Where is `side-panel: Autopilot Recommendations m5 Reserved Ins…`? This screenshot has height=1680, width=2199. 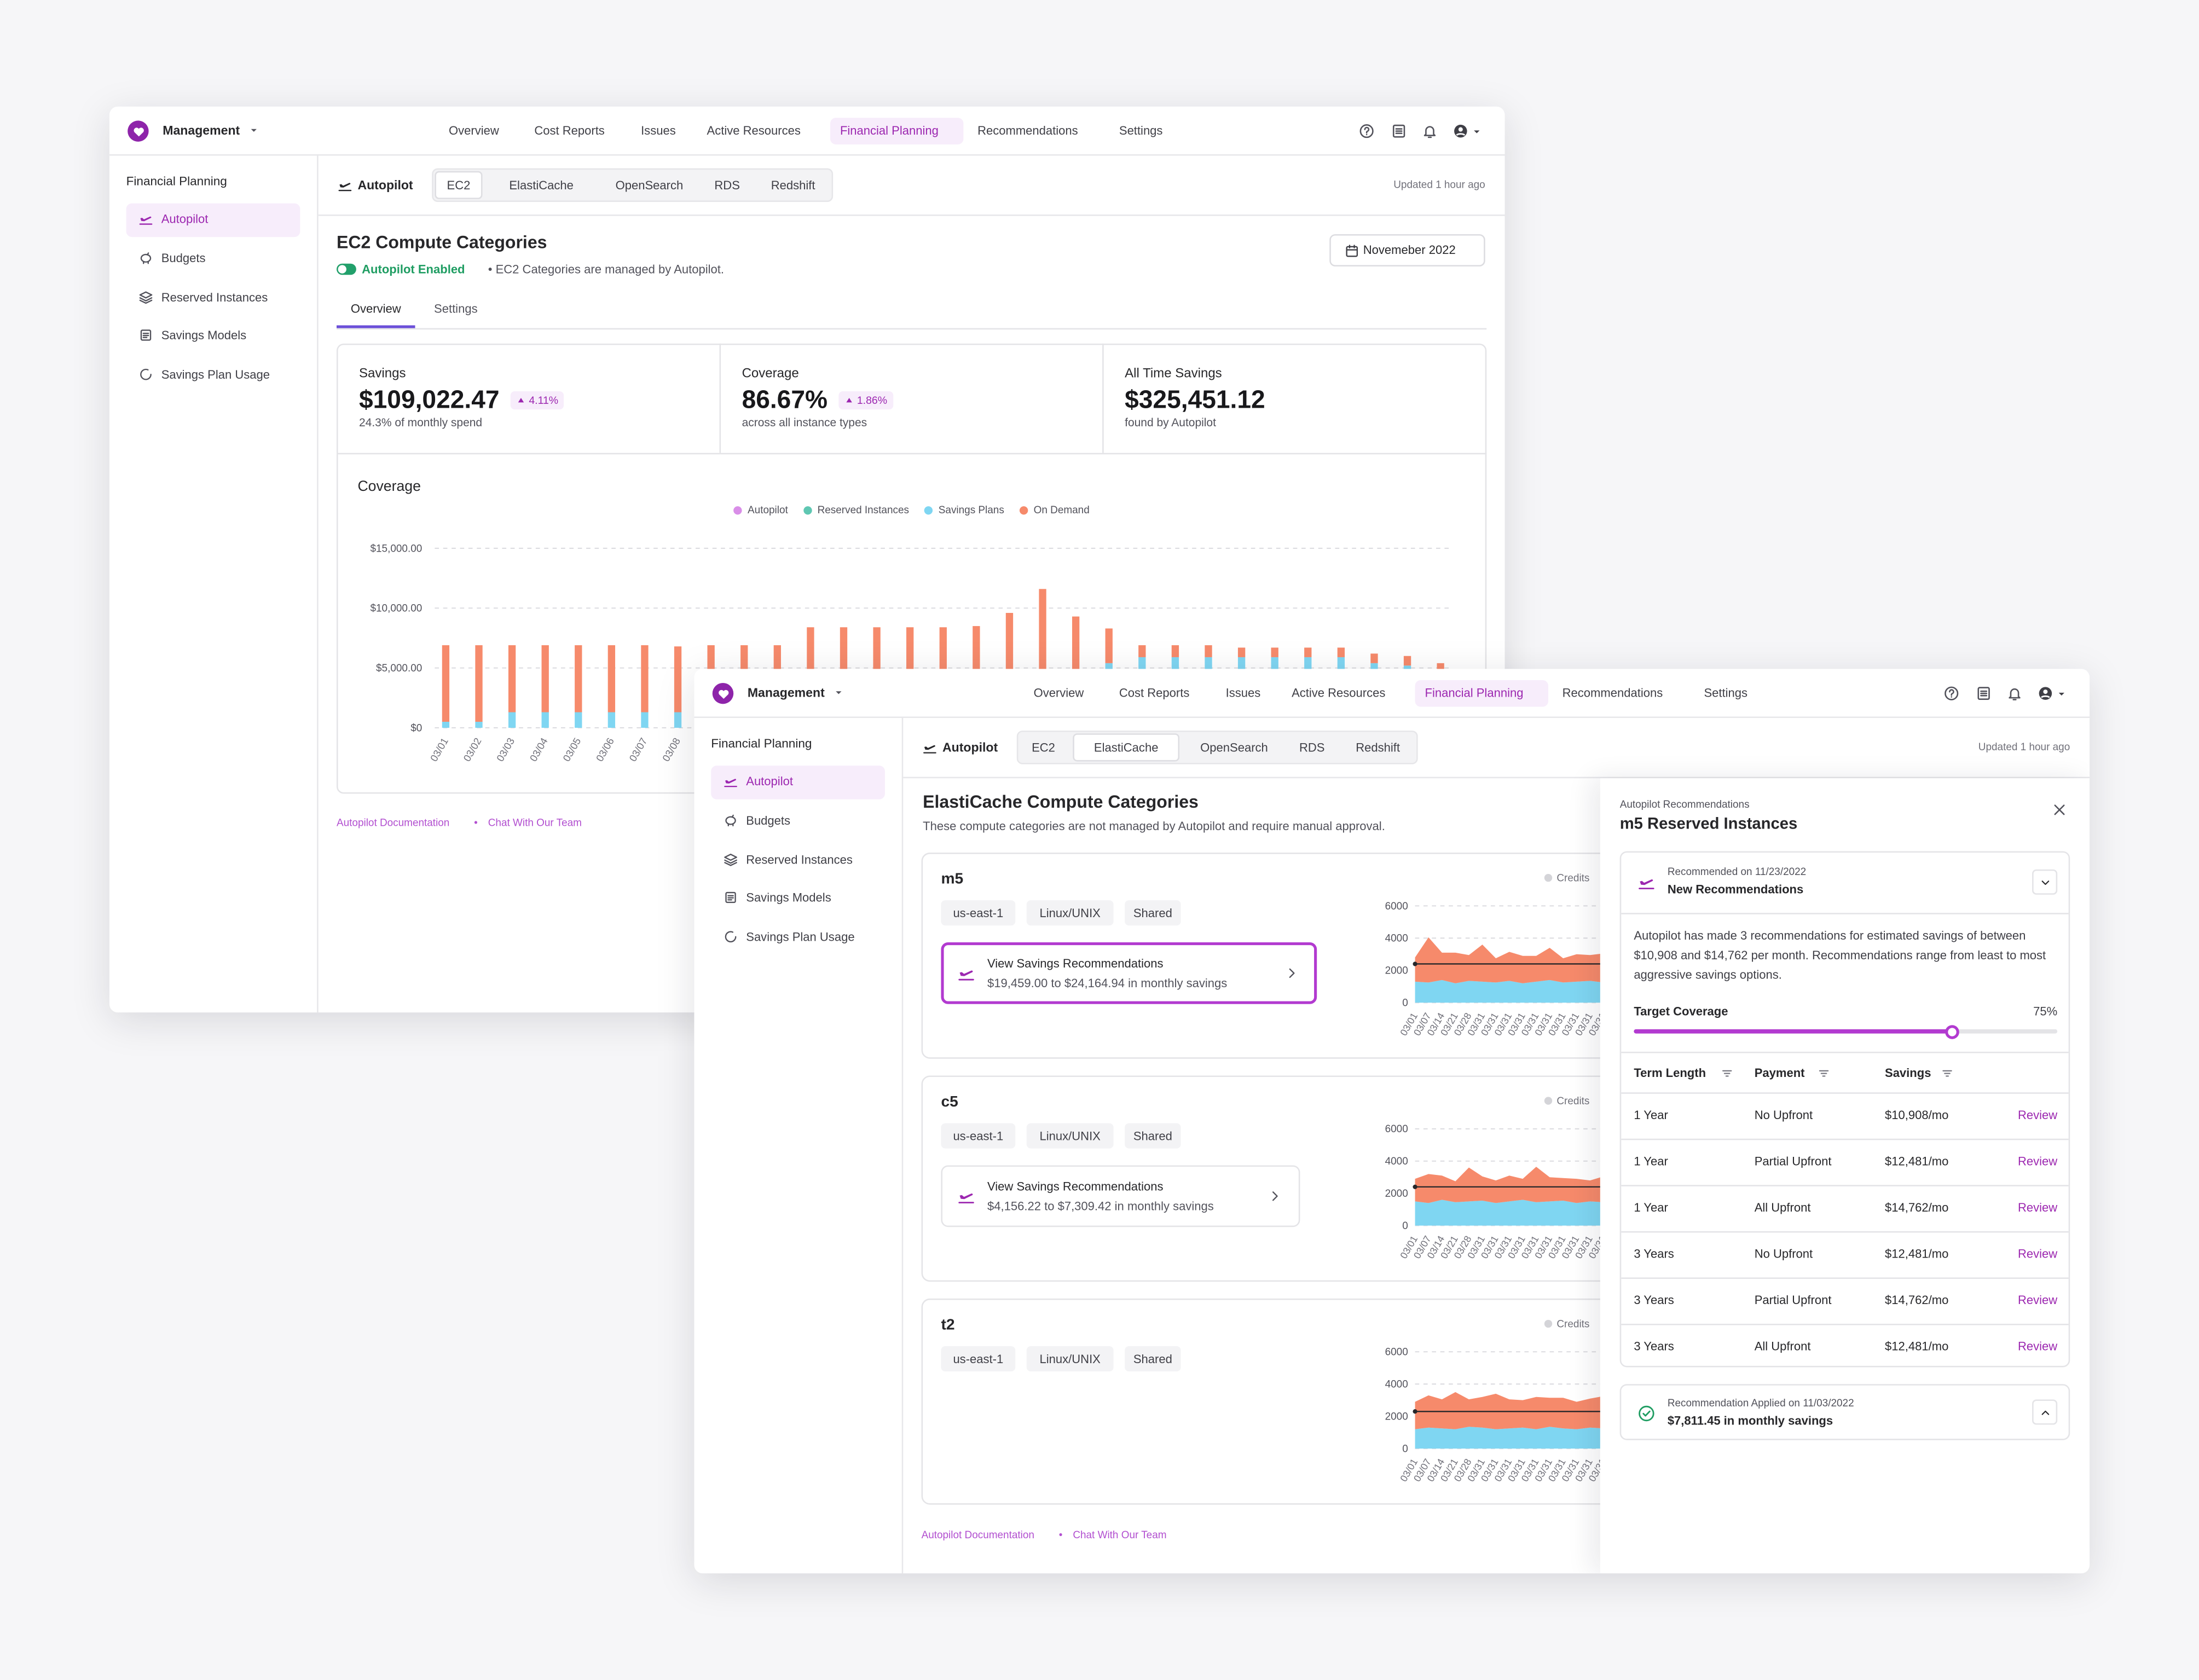
side-panel: Autopilot Recommendations m5 Reserved Ins… is located at coordinates (1845, 1176).